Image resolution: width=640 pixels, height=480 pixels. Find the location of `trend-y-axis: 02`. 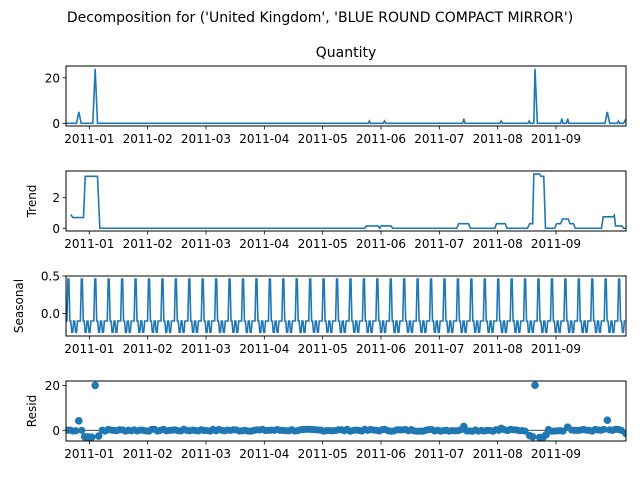

trend-y-axis: 02 is located at coordinates (59, 213).